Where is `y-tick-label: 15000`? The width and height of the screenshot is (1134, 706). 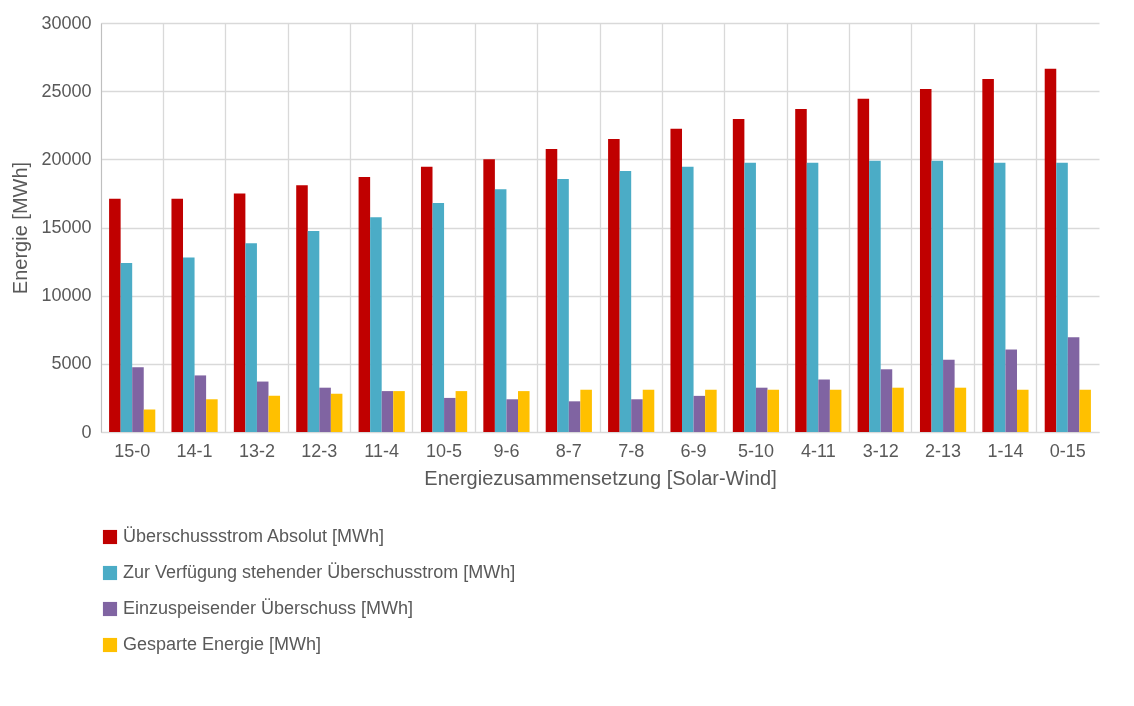 y-tick-label: 15000 is located at coordinates (66, 227).